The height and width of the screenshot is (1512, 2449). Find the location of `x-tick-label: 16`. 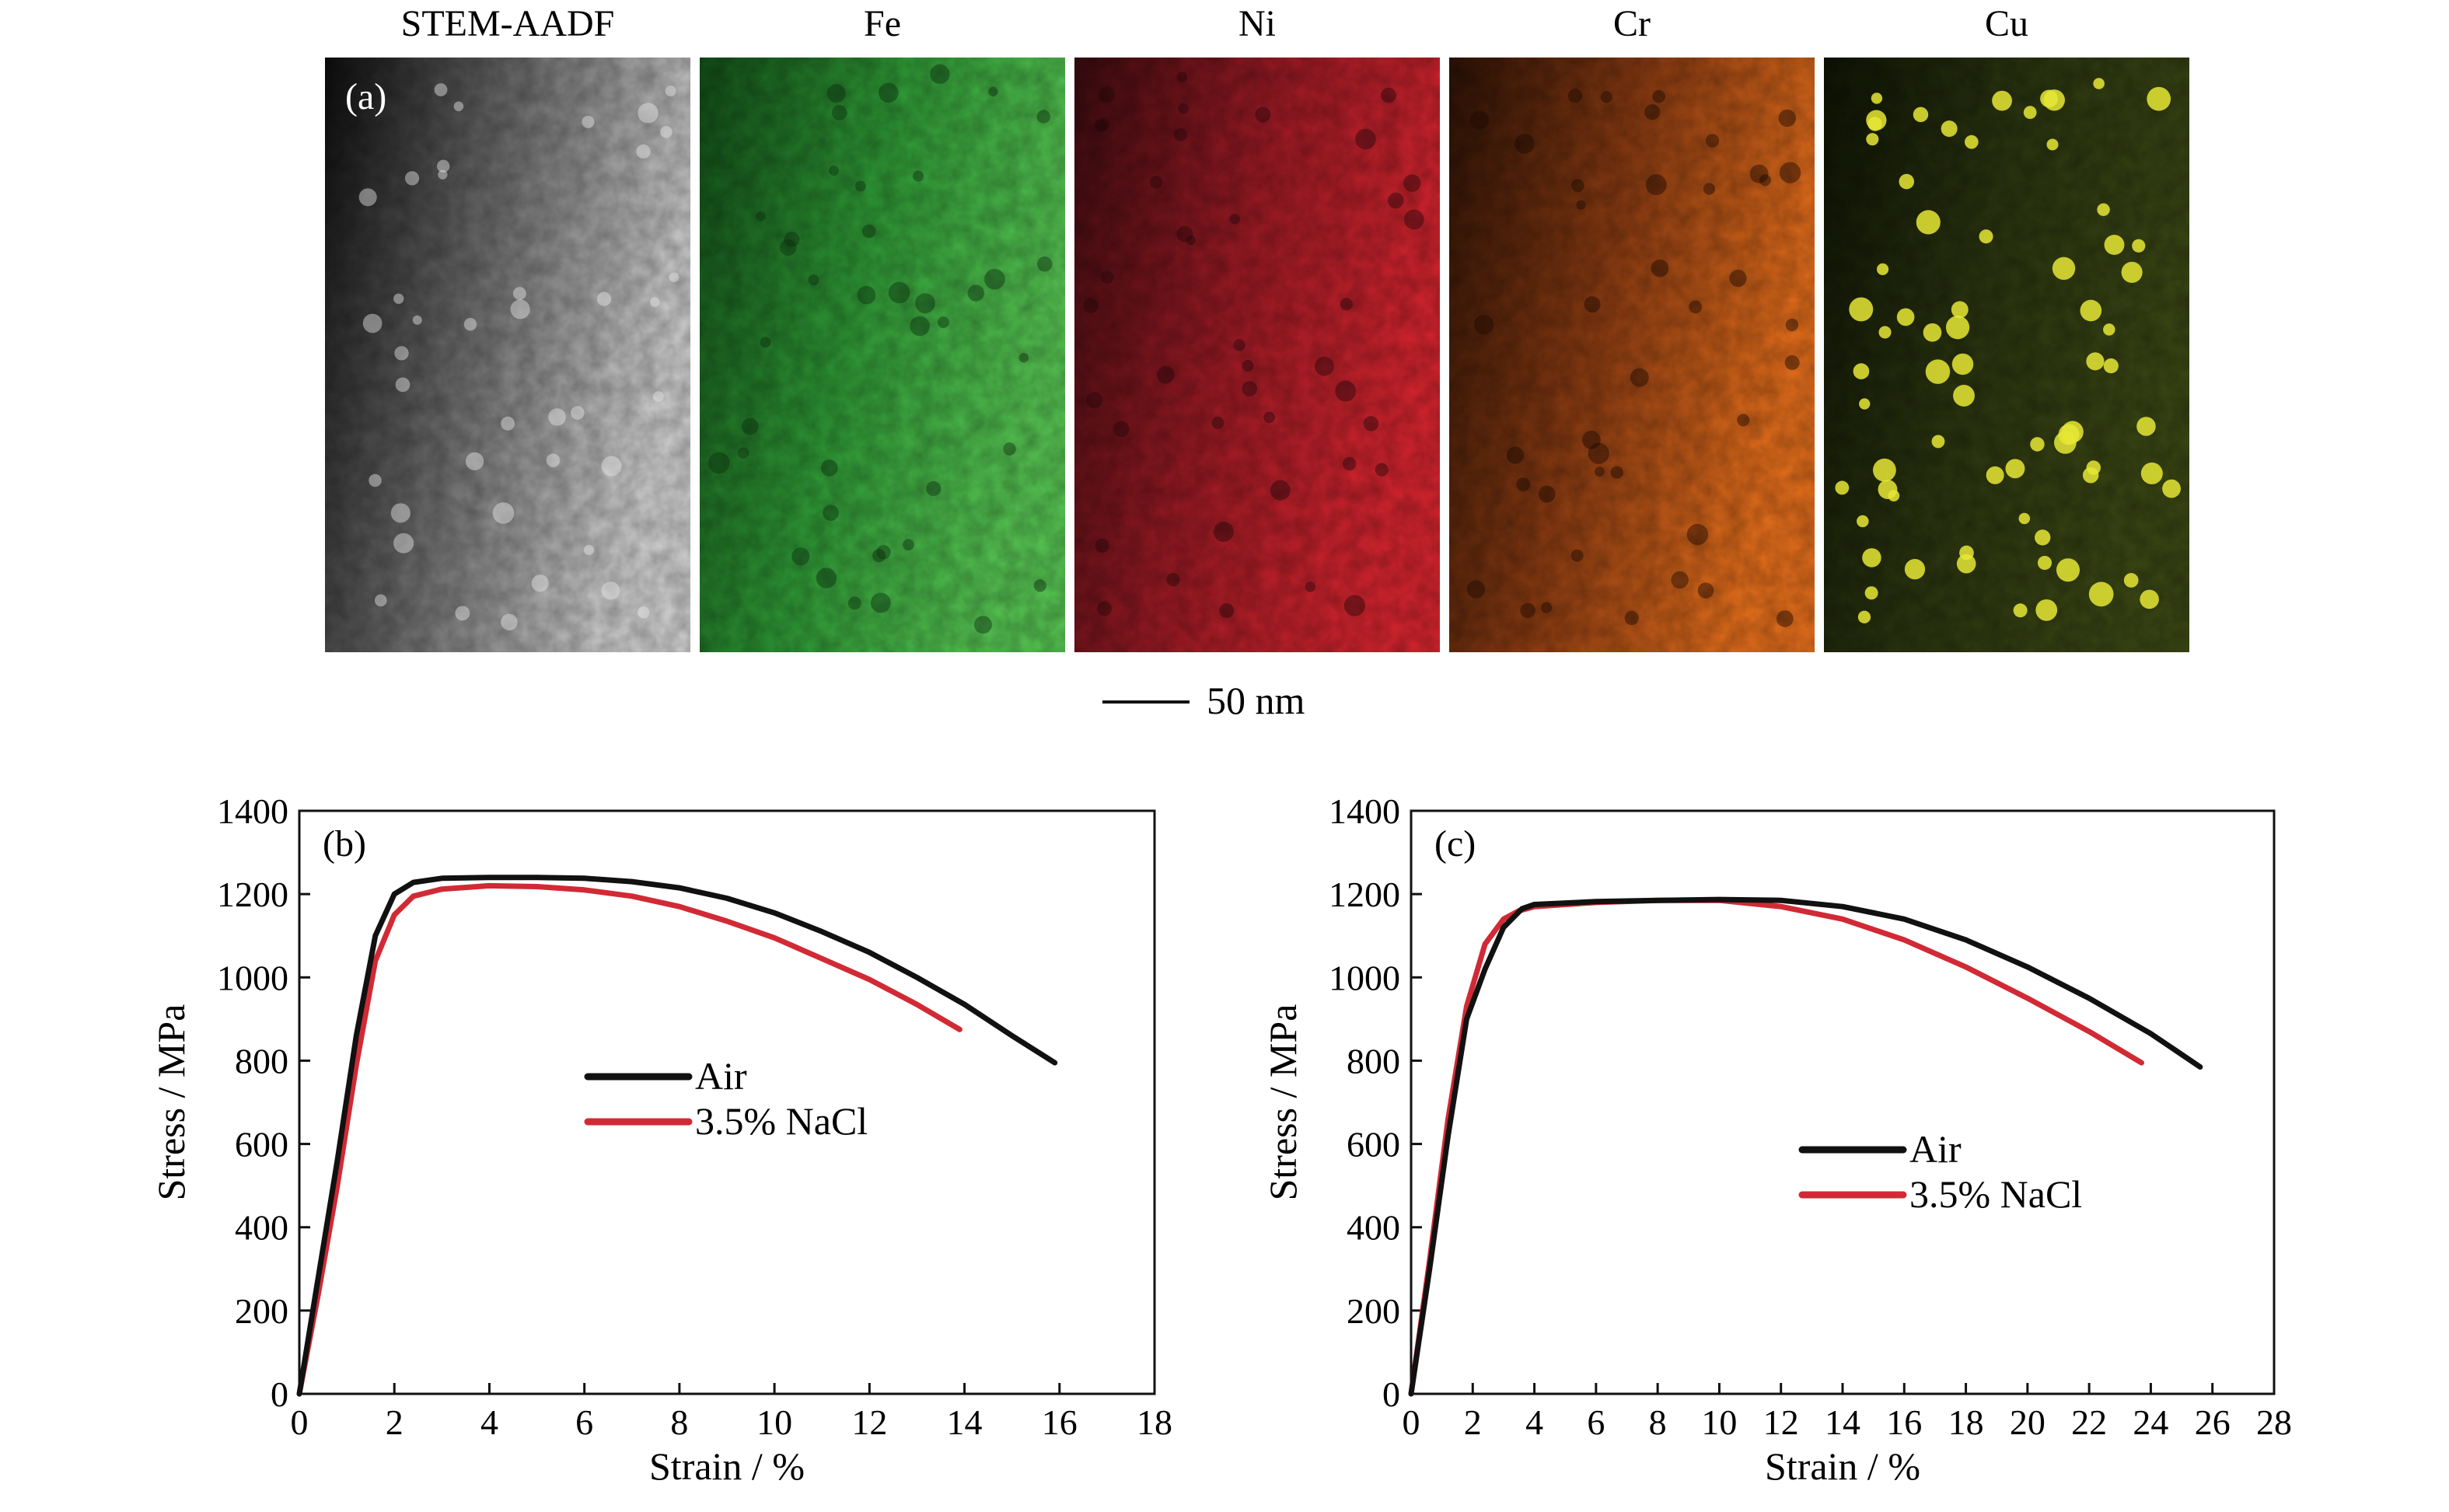

x-tick-label: 16 is located at coordinates (1904, 1422).